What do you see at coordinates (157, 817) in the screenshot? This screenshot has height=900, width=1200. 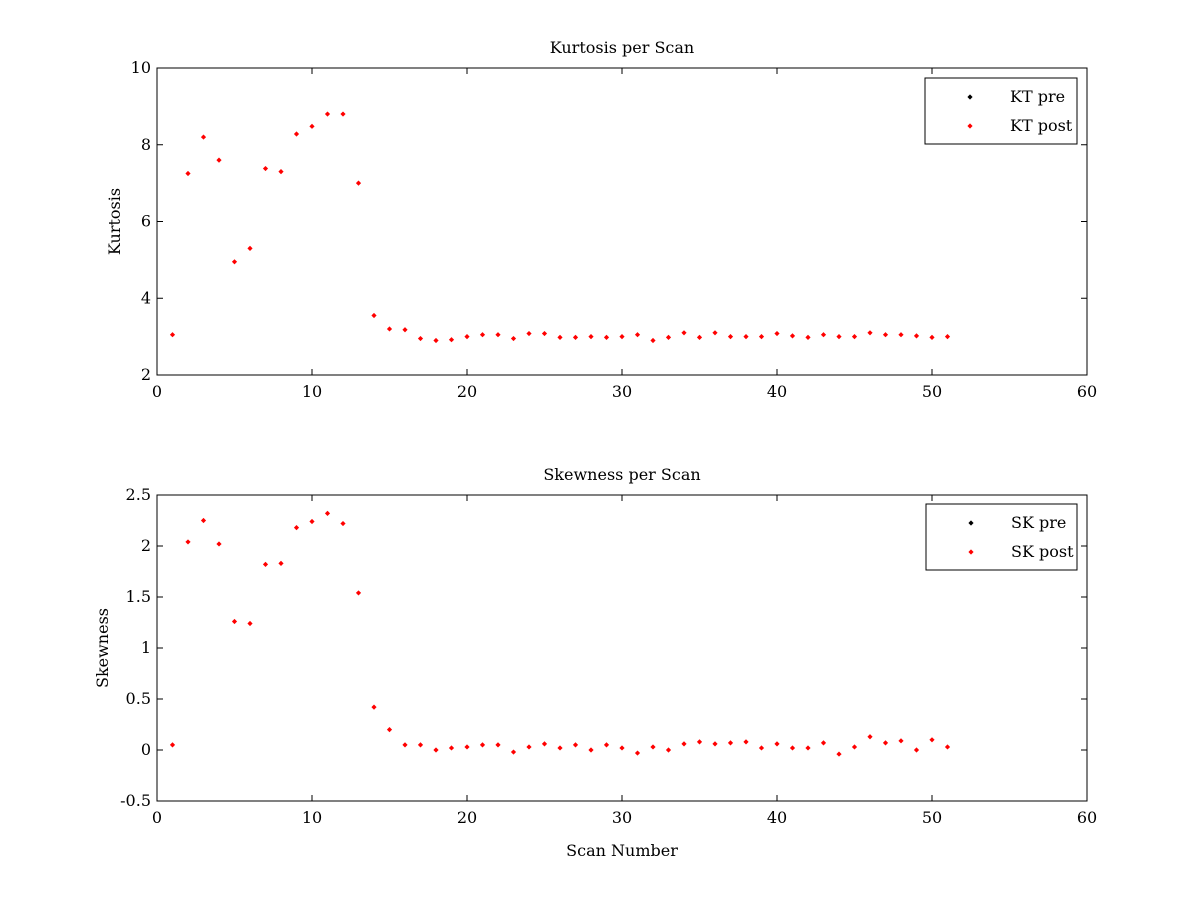 I see `x-tick-label: 0` at bounding box center [157, 817].